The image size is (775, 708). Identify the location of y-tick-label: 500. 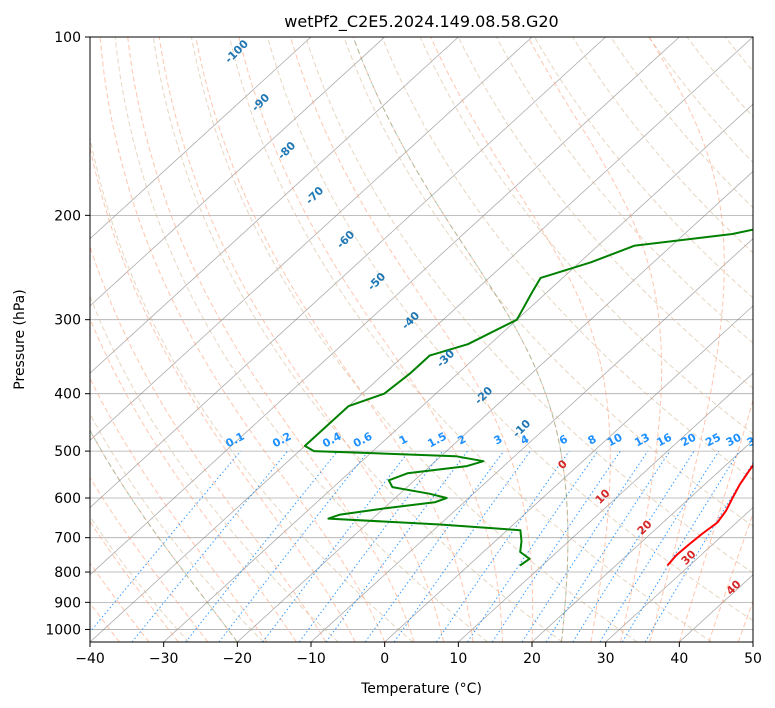
(67, 452).